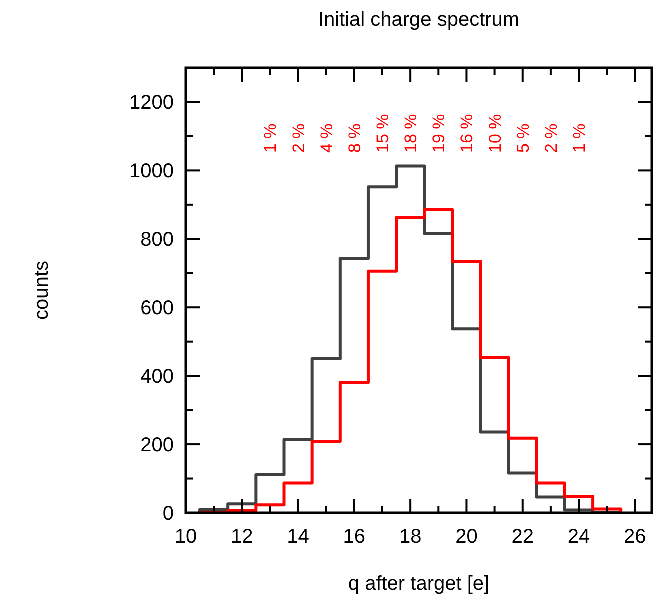 This screenshot has width=656, height=609. I want to click on x-tick-label: 14, so click(298, 537).